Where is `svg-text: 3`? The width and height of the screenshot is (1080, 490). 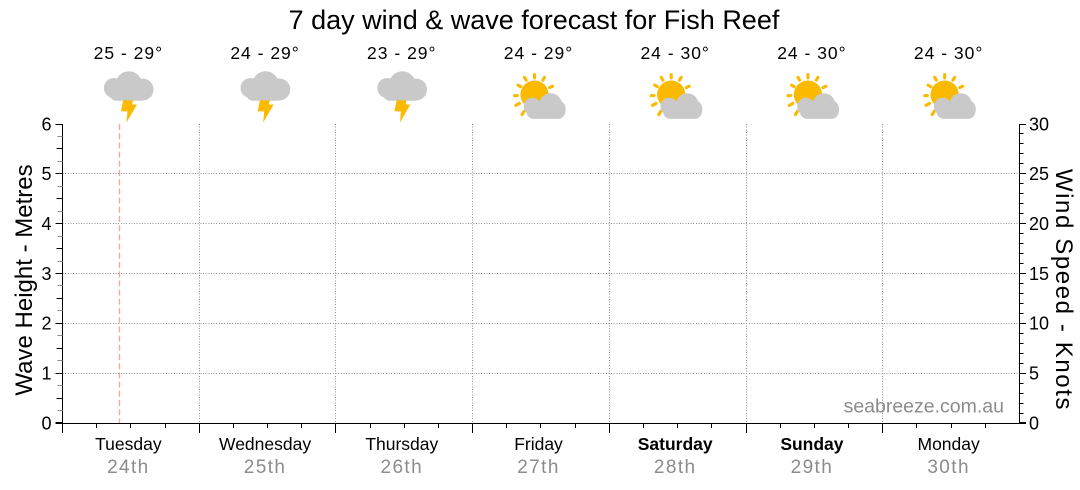
svg-text: 3 is located at coordinates (46, 274).